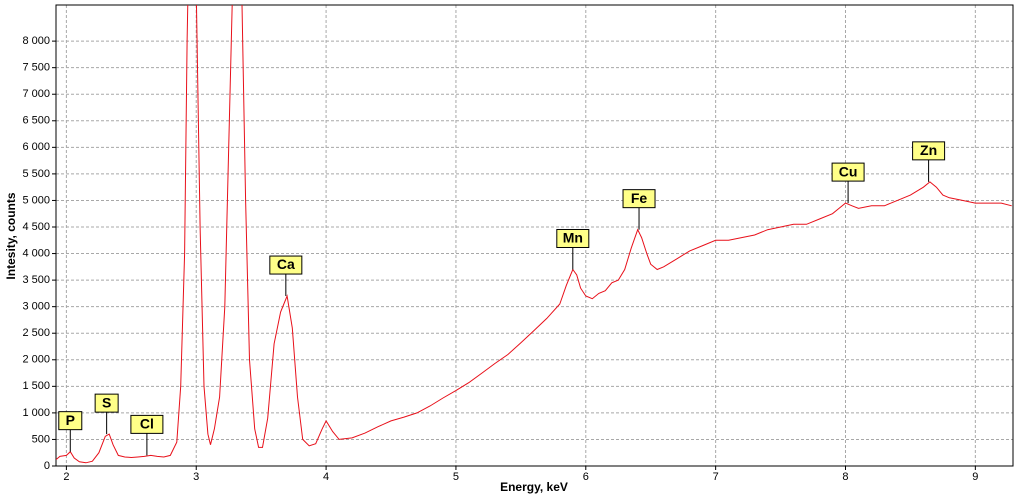 This screenshot has width=1024, height=504. Describe the element at coordinates (36, 94) in the screenshot. I see `y-tick-label: 7 000` at that location.